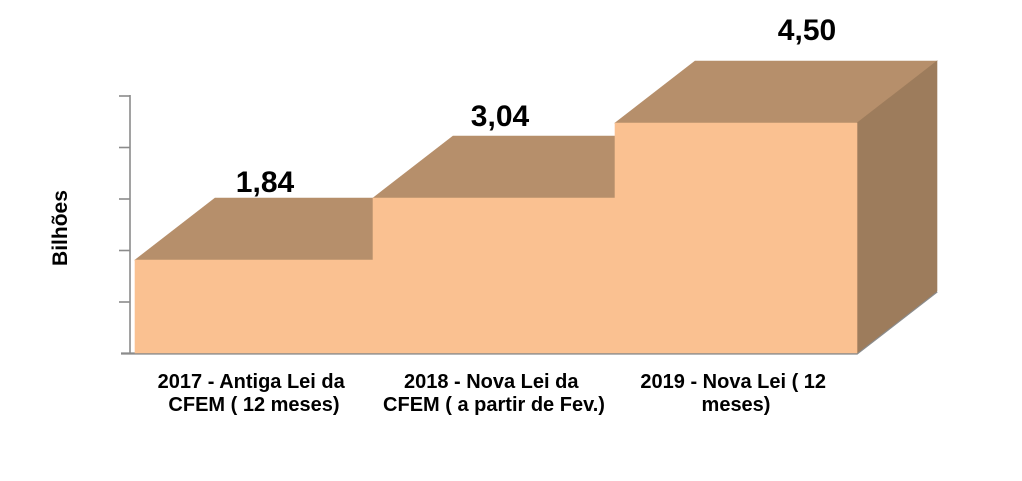  I want to click on bar-2017-top-face, so click(254, 229).